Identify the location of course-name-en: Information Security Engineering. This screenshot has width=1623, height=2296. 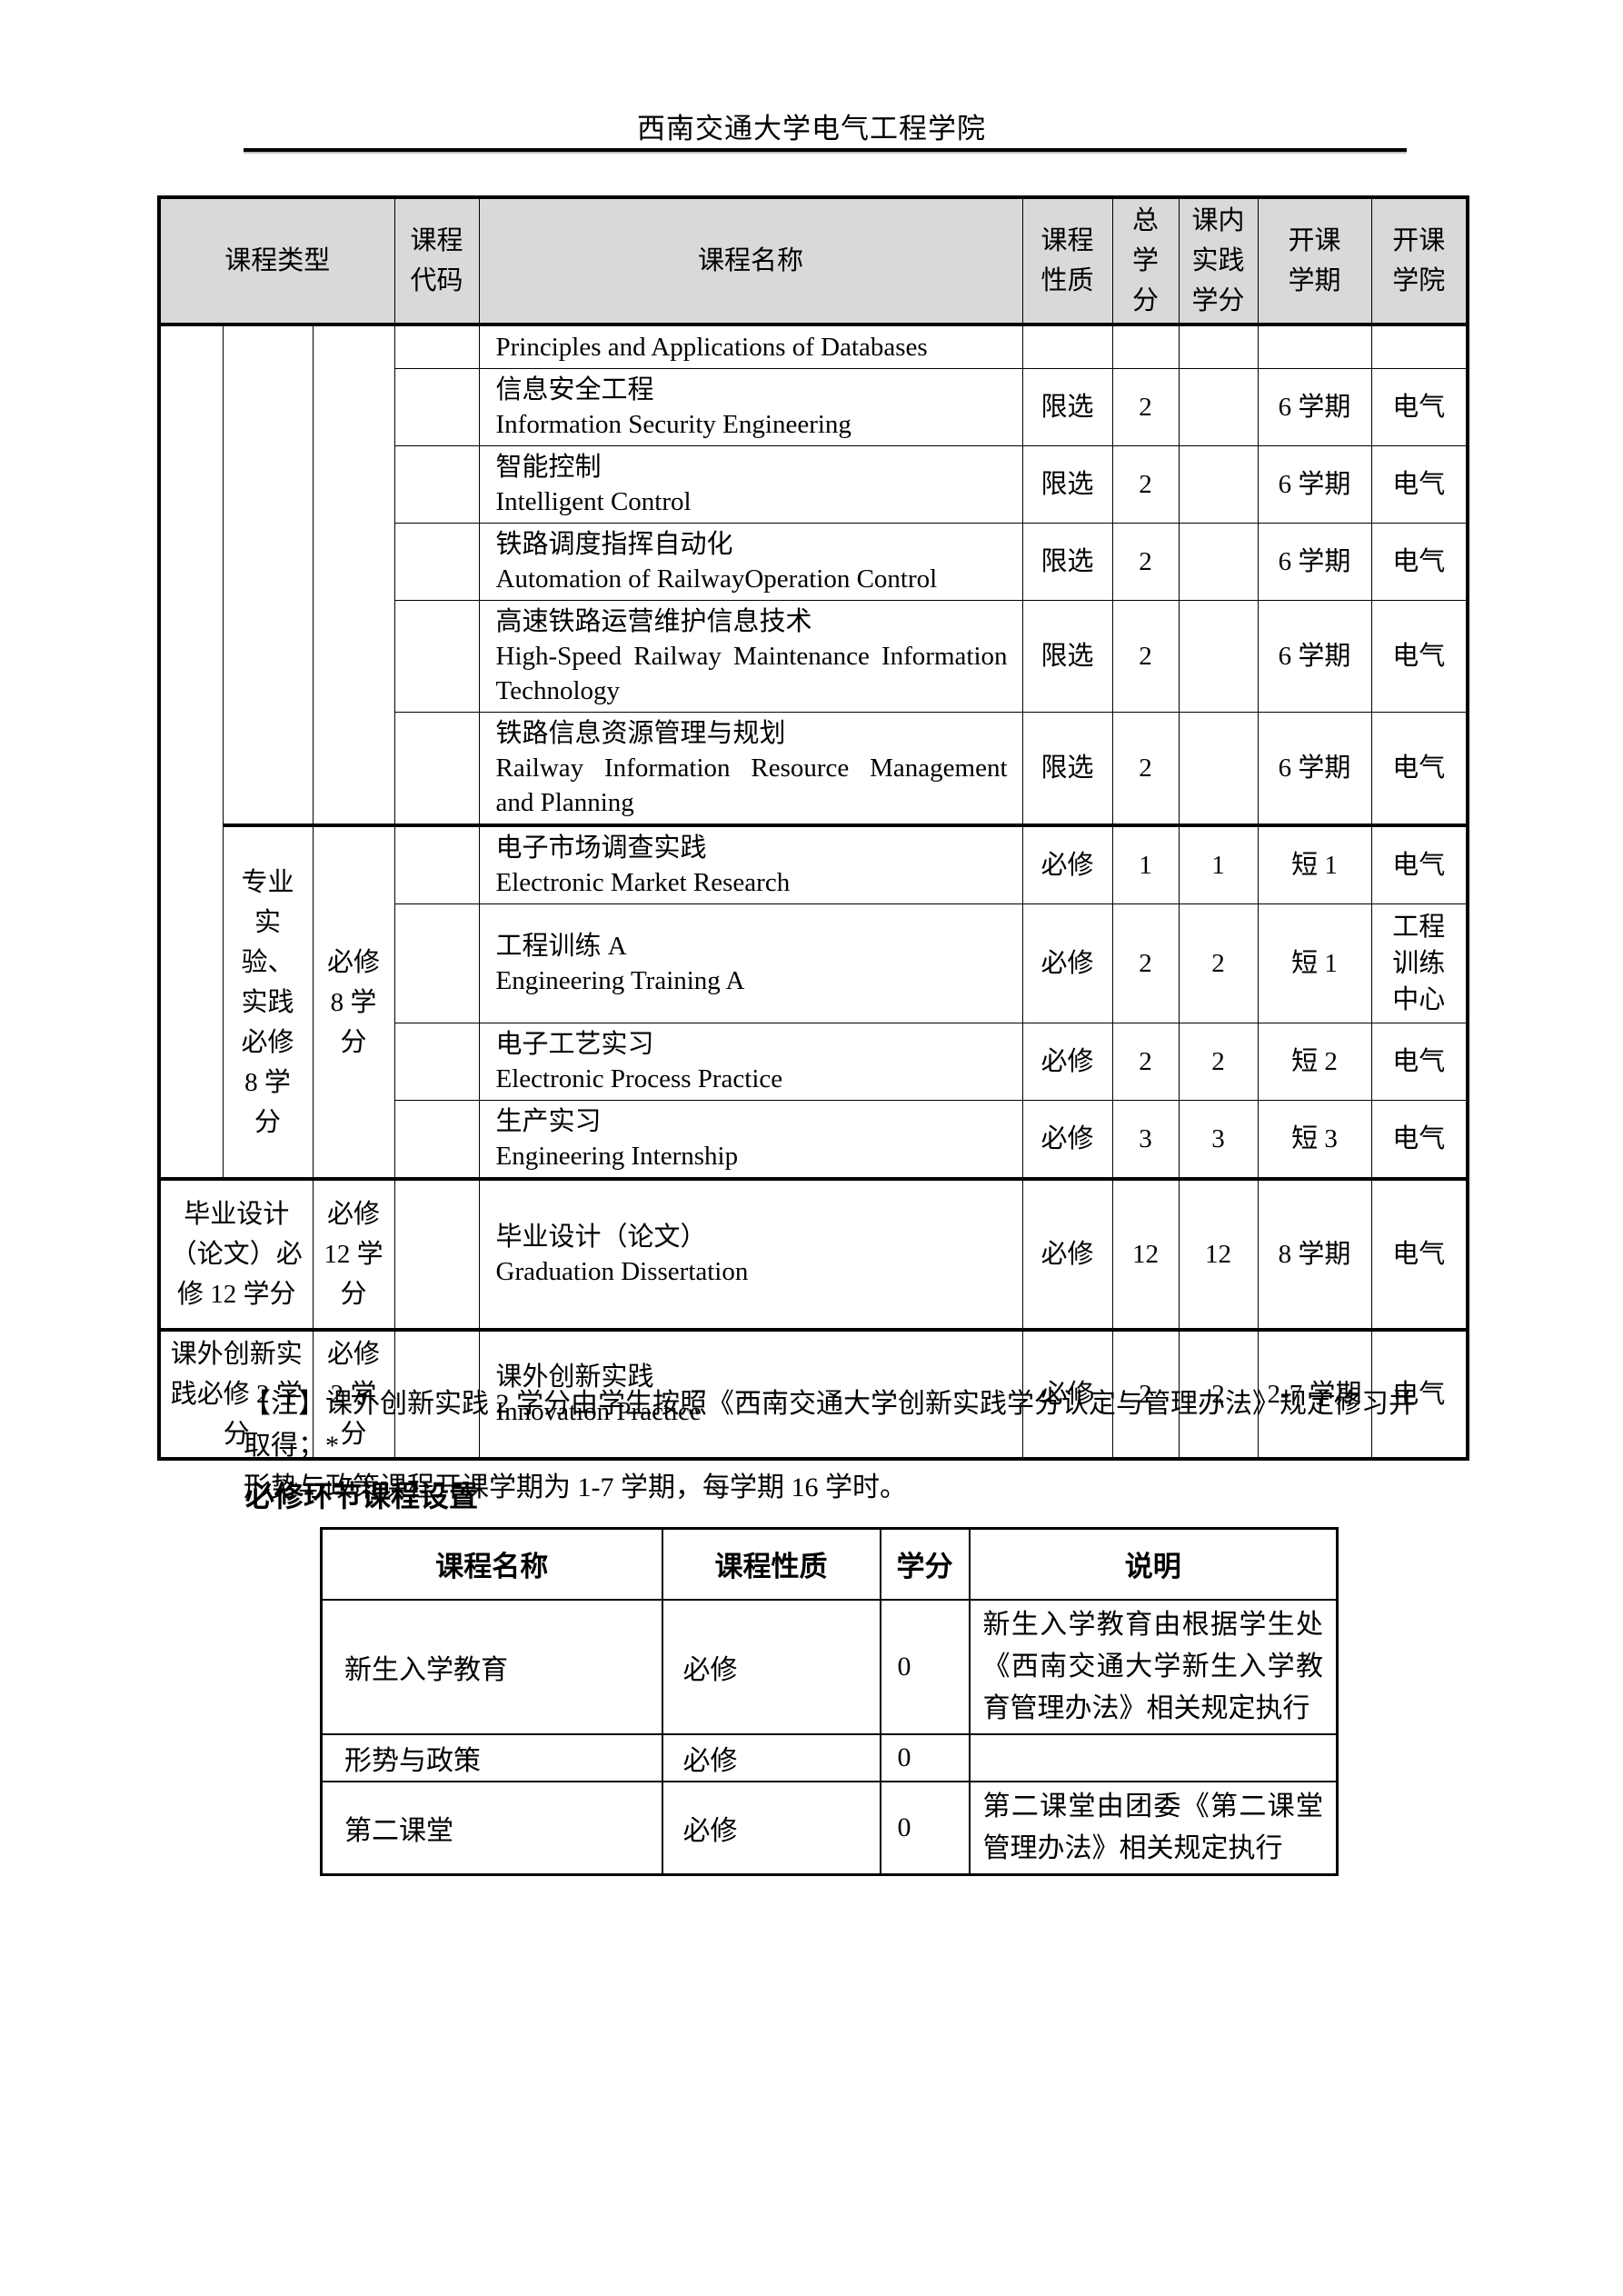
(673, 424).